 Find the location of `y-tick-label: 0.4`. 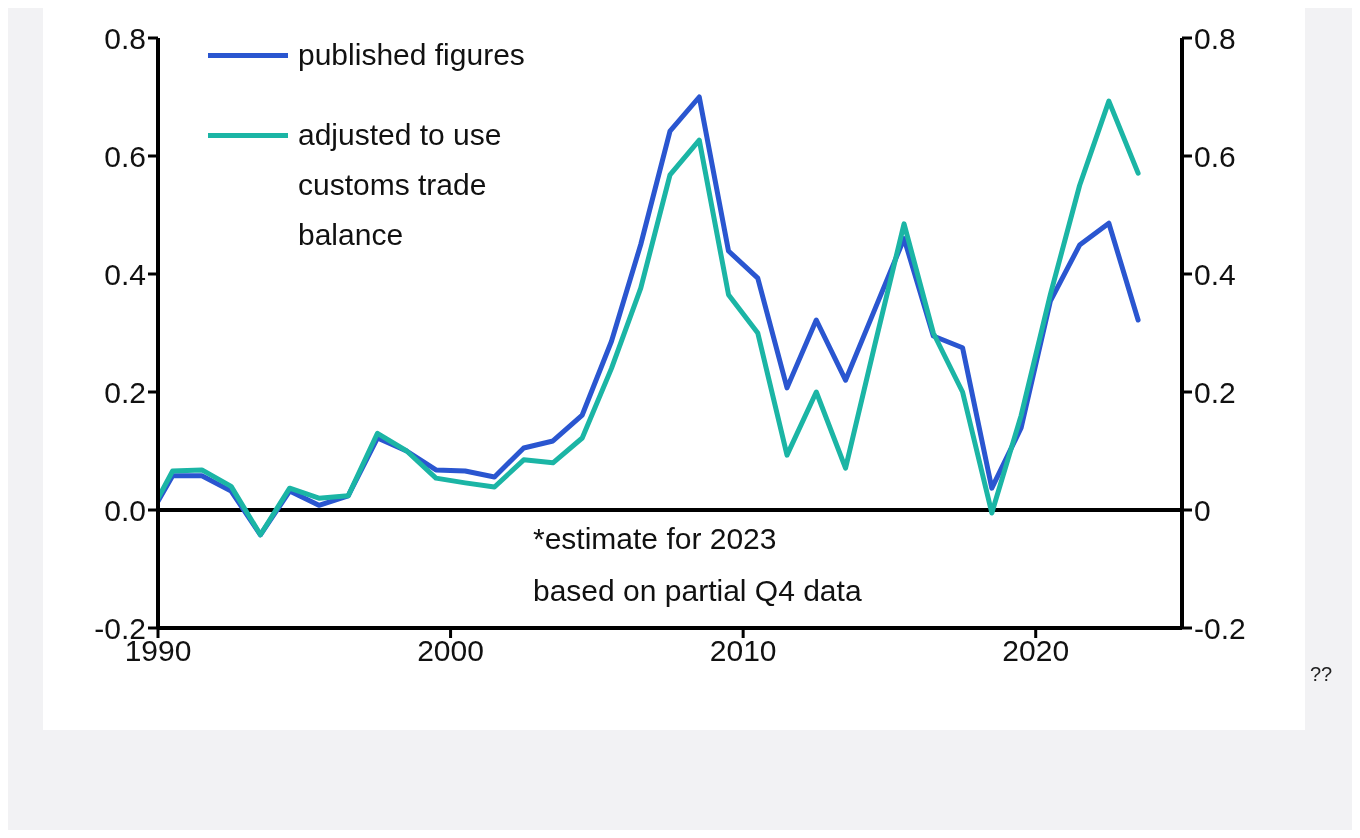

y-tick-label: 0.4 is located at coordinates (125, 274).